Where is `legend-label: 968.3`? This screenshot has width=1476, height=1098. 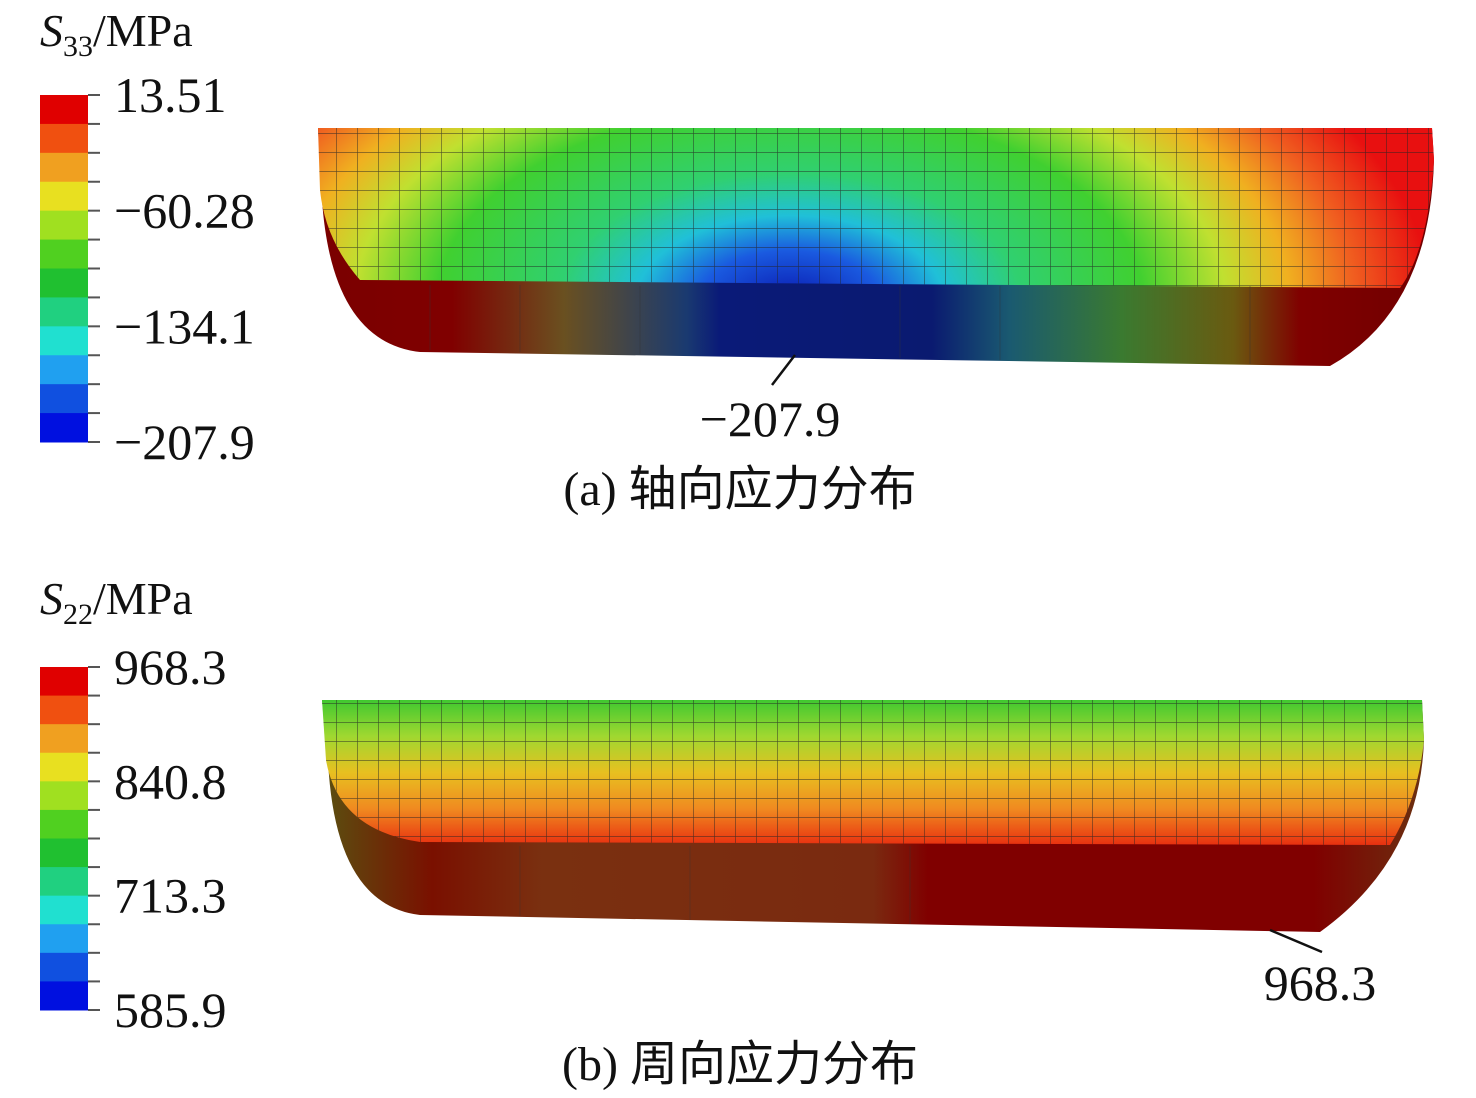 legend-label: 968.3 is located at coordinates (170, 667).